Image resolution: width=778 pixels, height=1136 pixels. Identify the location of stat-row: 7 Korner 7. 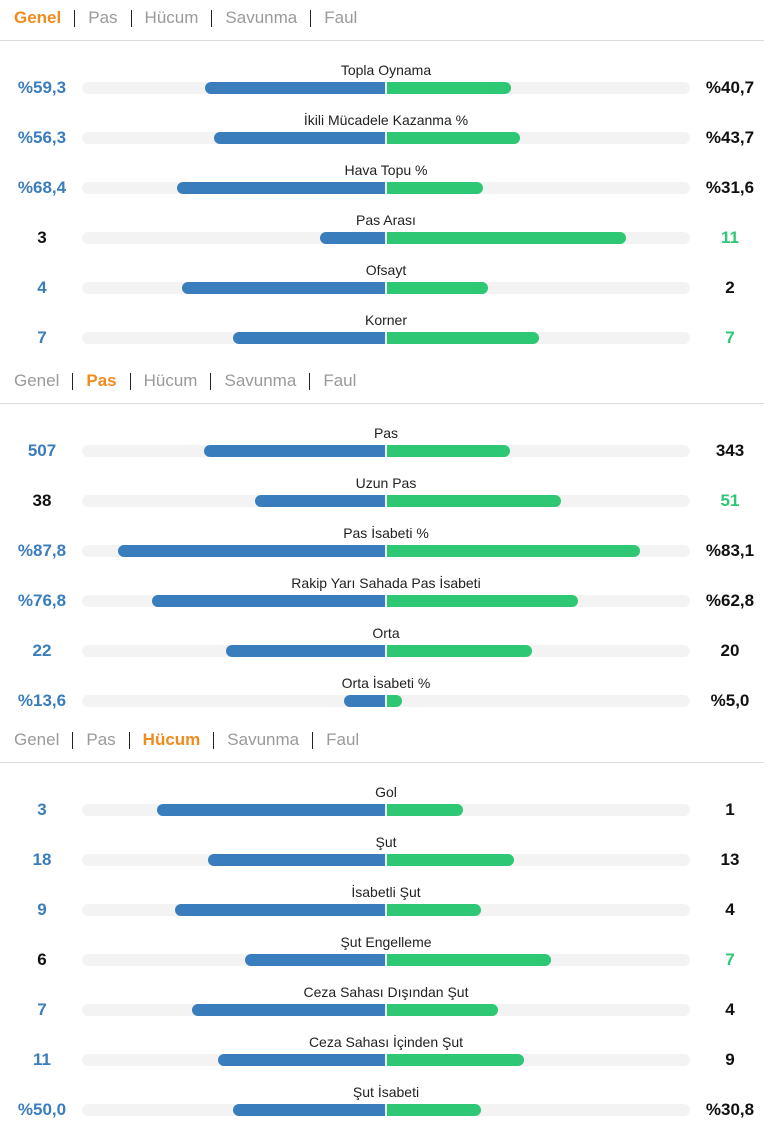
(389, 338).